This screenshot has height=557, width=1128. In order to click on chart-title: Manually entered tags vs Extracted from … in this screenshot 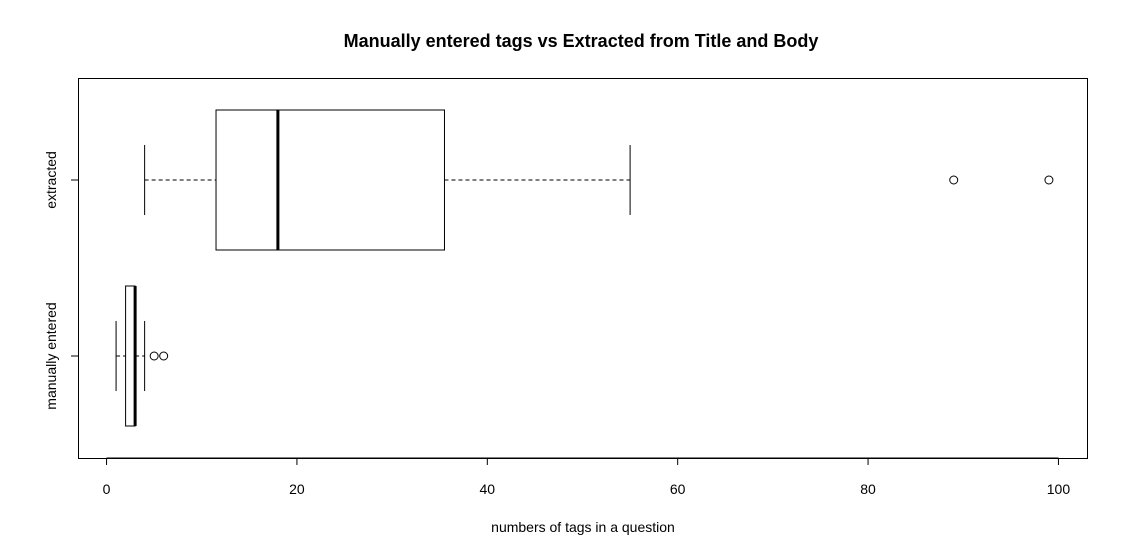, I will do `click(581, 41)`.